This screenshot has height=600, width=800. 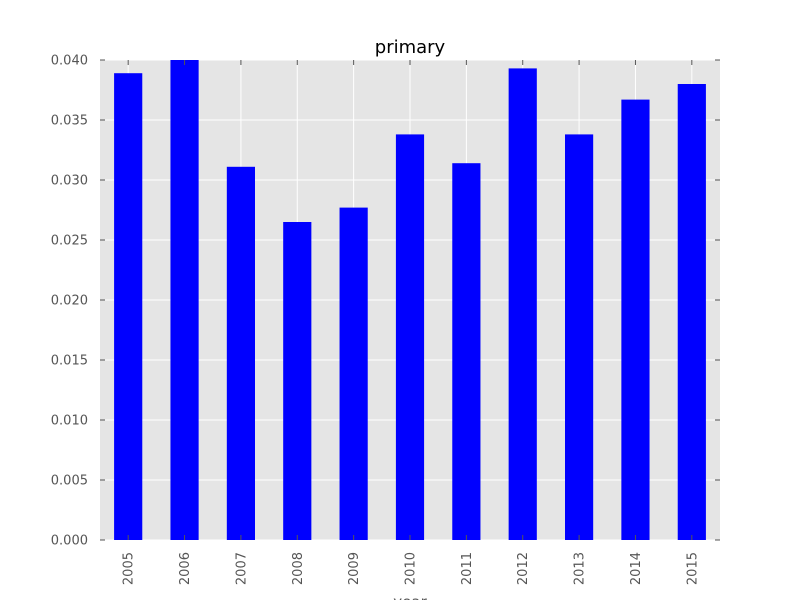 What do you see at coordinates (297, 381) in the screenshot?
I see `bar-2008` at bounding box center [297, 381].